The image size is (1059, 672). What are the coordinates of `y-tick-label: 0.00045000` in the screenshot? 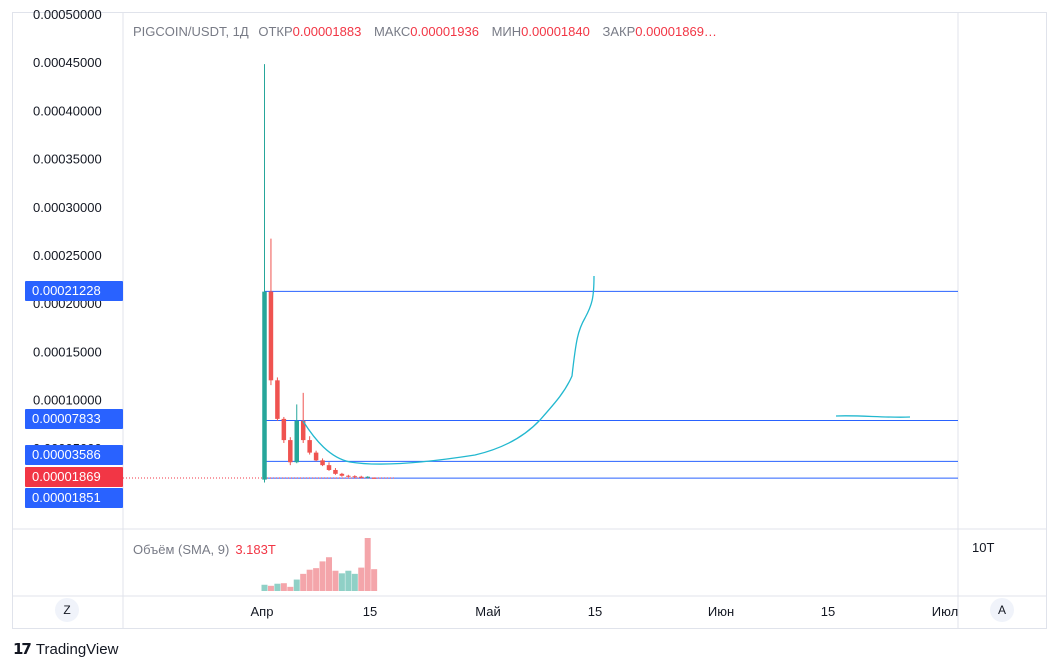 It's located at (67, 62).